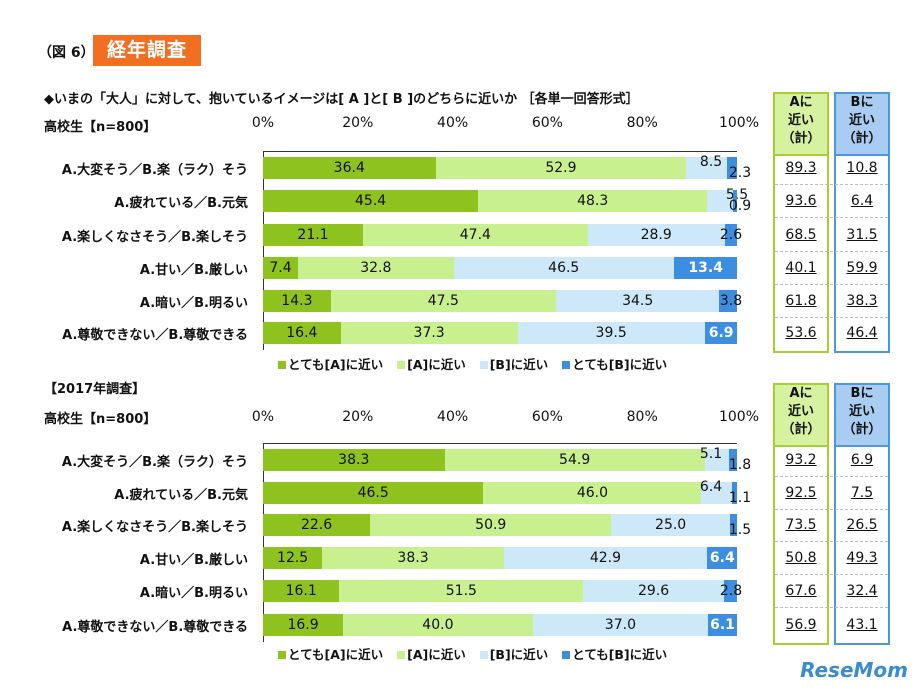 This screenshot has height=690, width=920. What do you see at coordinates (147, 50) in the screenshot?
I see `badge-label: 経年調査` at bounding box center [147, 50].